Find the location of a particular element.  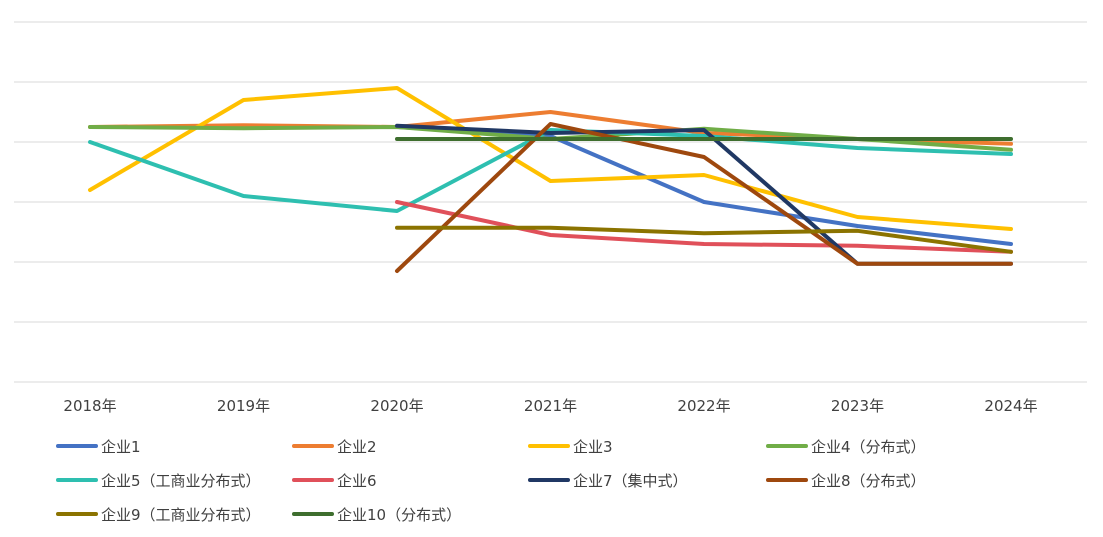

x-tick-label: 2024年 is located at coordinates (1010, 406).